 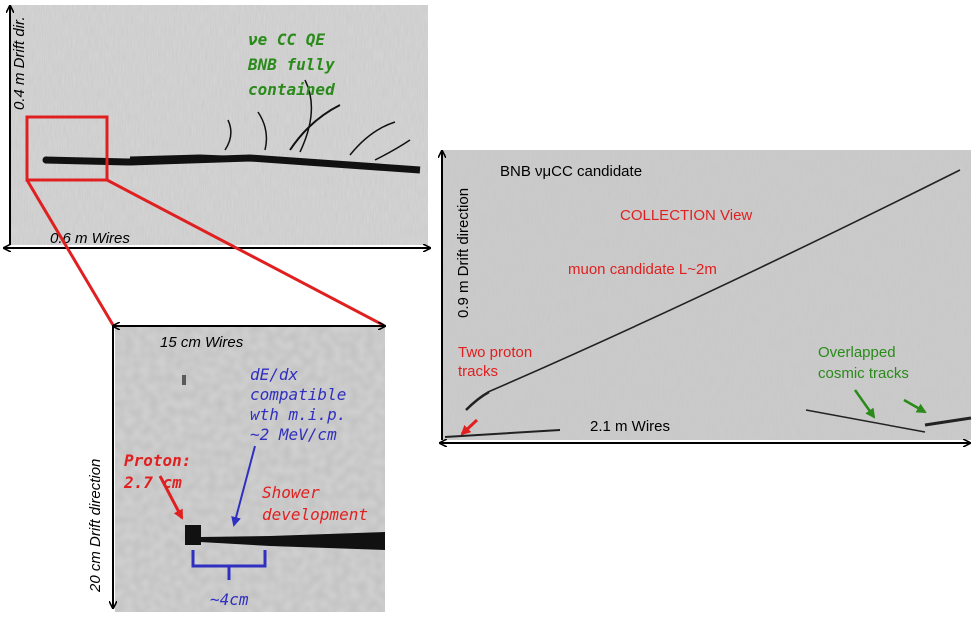 I want to click on annotation: νe CC QE BNB fully contained, so click(x=295, y=64).